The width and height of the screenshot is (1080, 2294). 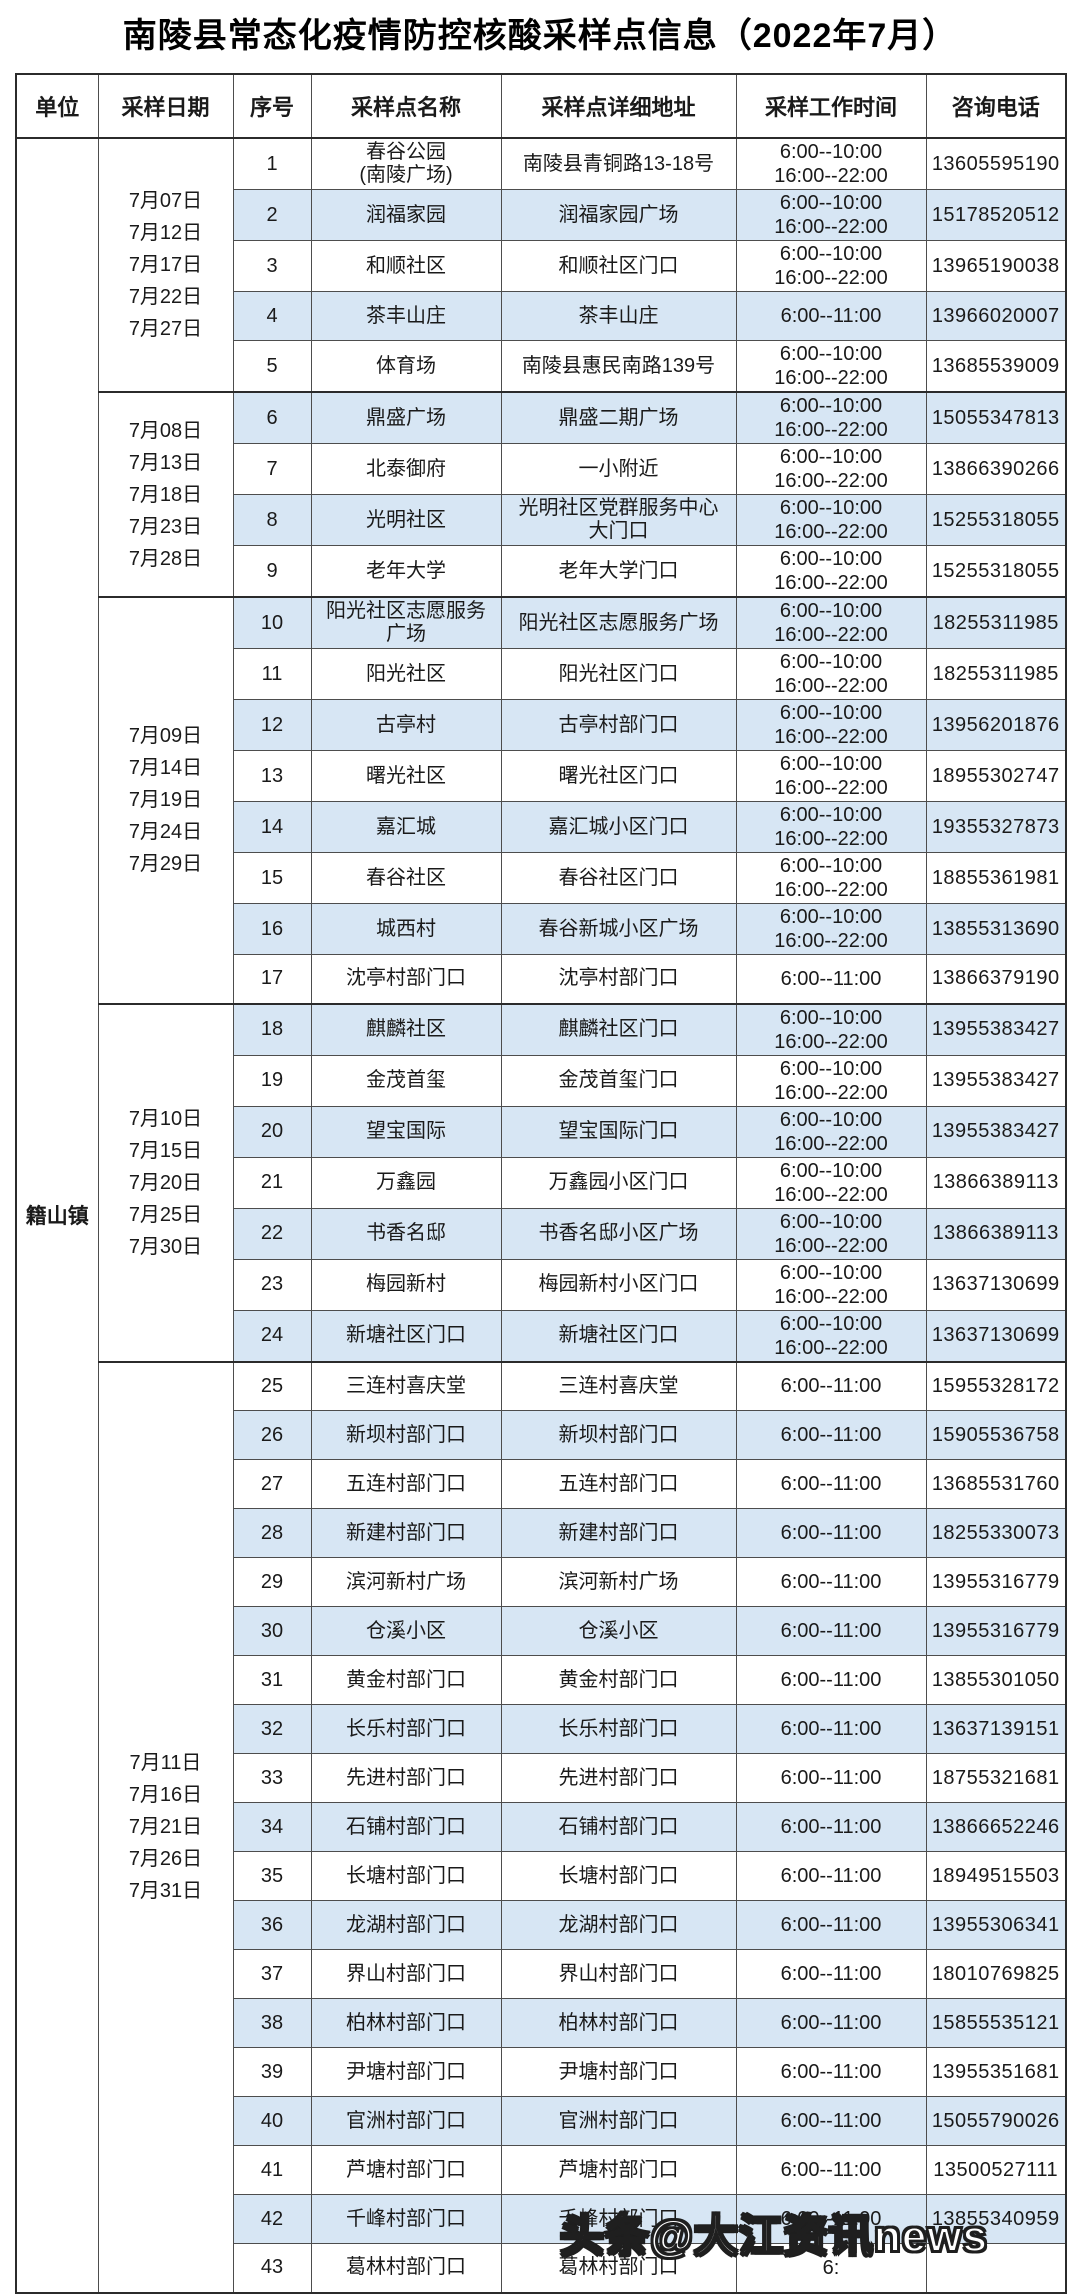 What do you see at coordinates (406, 674) in the screenshot?
I see `cell-name: 阳光社区` at bounding box center [406, 674].